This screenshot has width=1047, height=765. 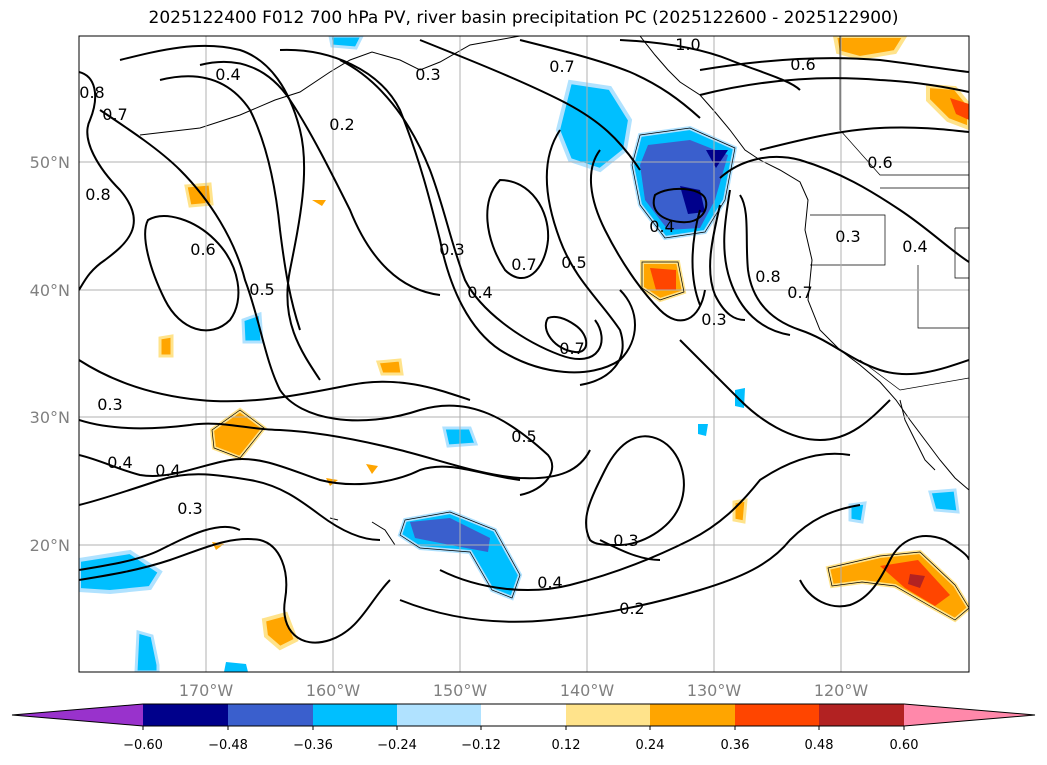 What do you see at coordinates (206, 690) in the screenshot?
I see `lon-label: 170°W` at bounding box center [206, 690].